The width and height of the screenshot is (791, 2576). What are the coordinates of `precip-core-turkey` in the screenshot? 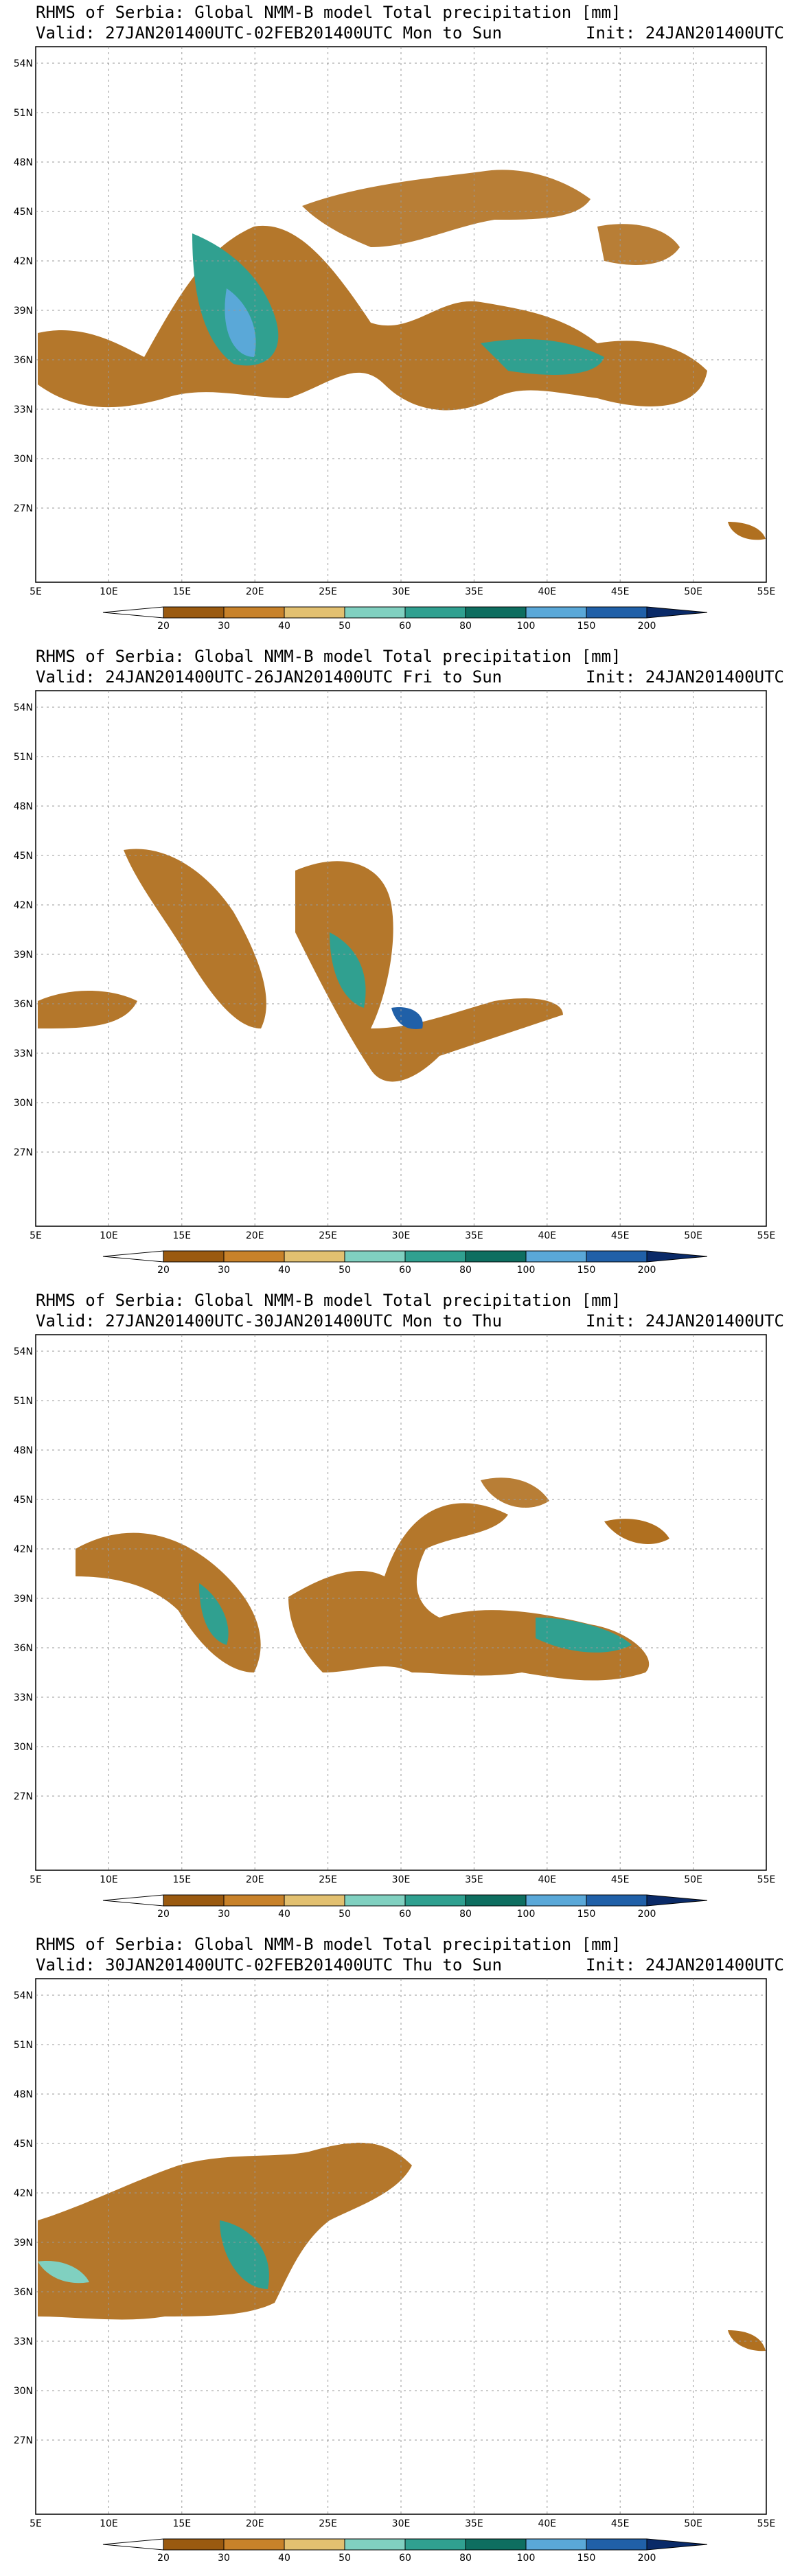 It's located at (584, 1635).